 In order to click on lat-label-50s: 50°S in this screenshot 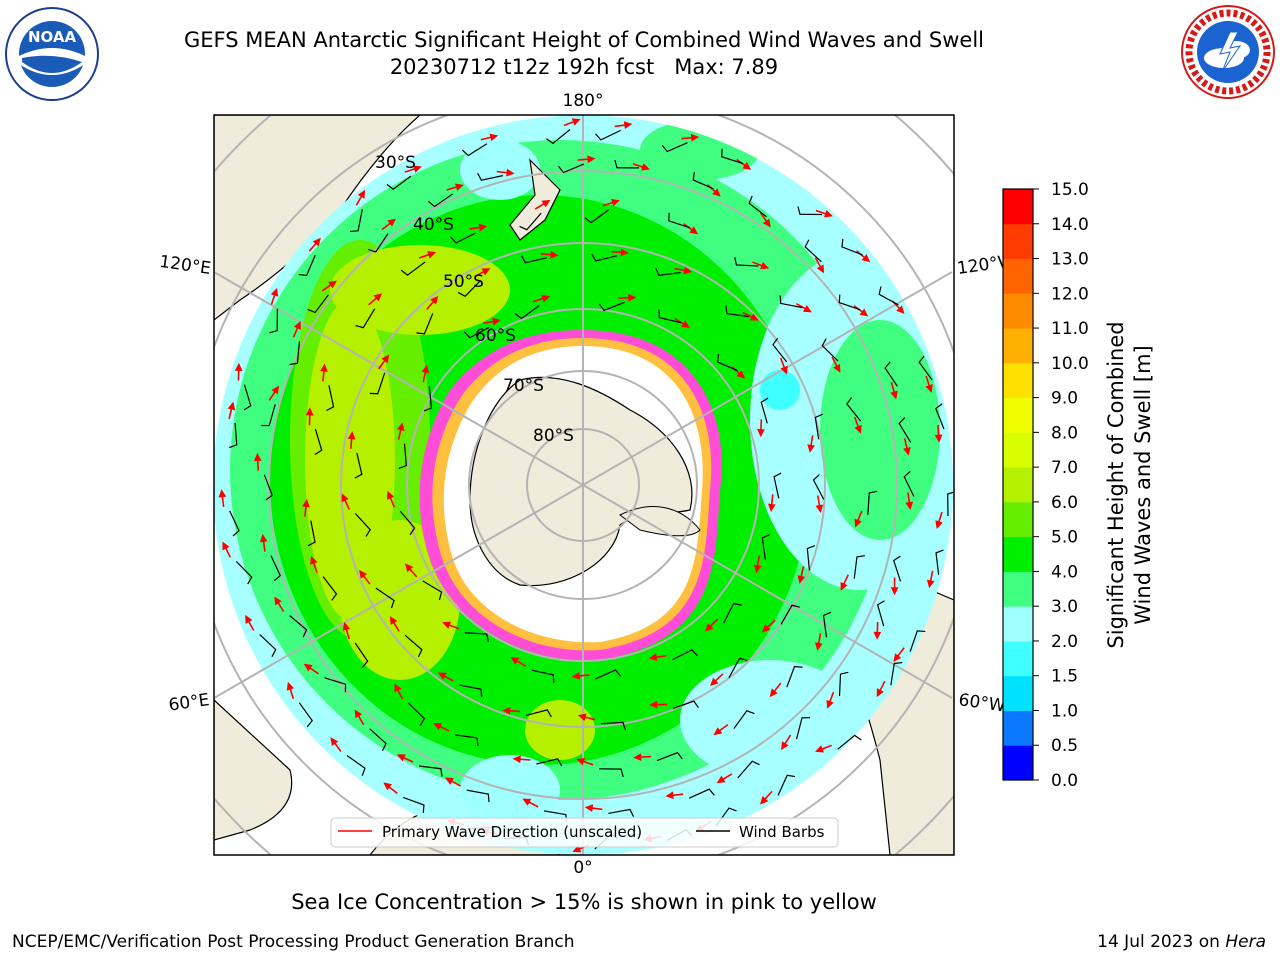, I will do `click(463, 282)`.